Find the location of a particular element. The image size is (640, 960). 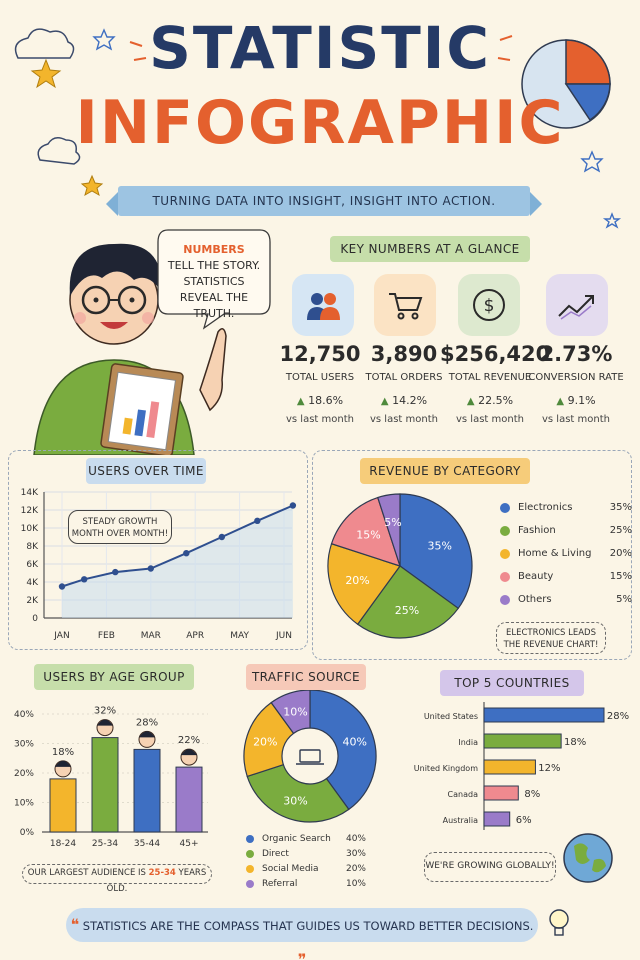

kpi-value-conversion: 2.73% is located at coordinates (576, 354).